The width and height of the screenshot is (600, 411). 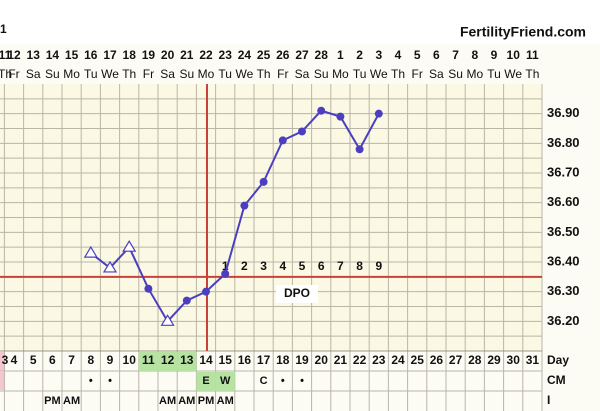 What do you see at coordinates (263, 266) in the screenshot?
I see `dpo-number: 3` at bounding box center [263, 266].